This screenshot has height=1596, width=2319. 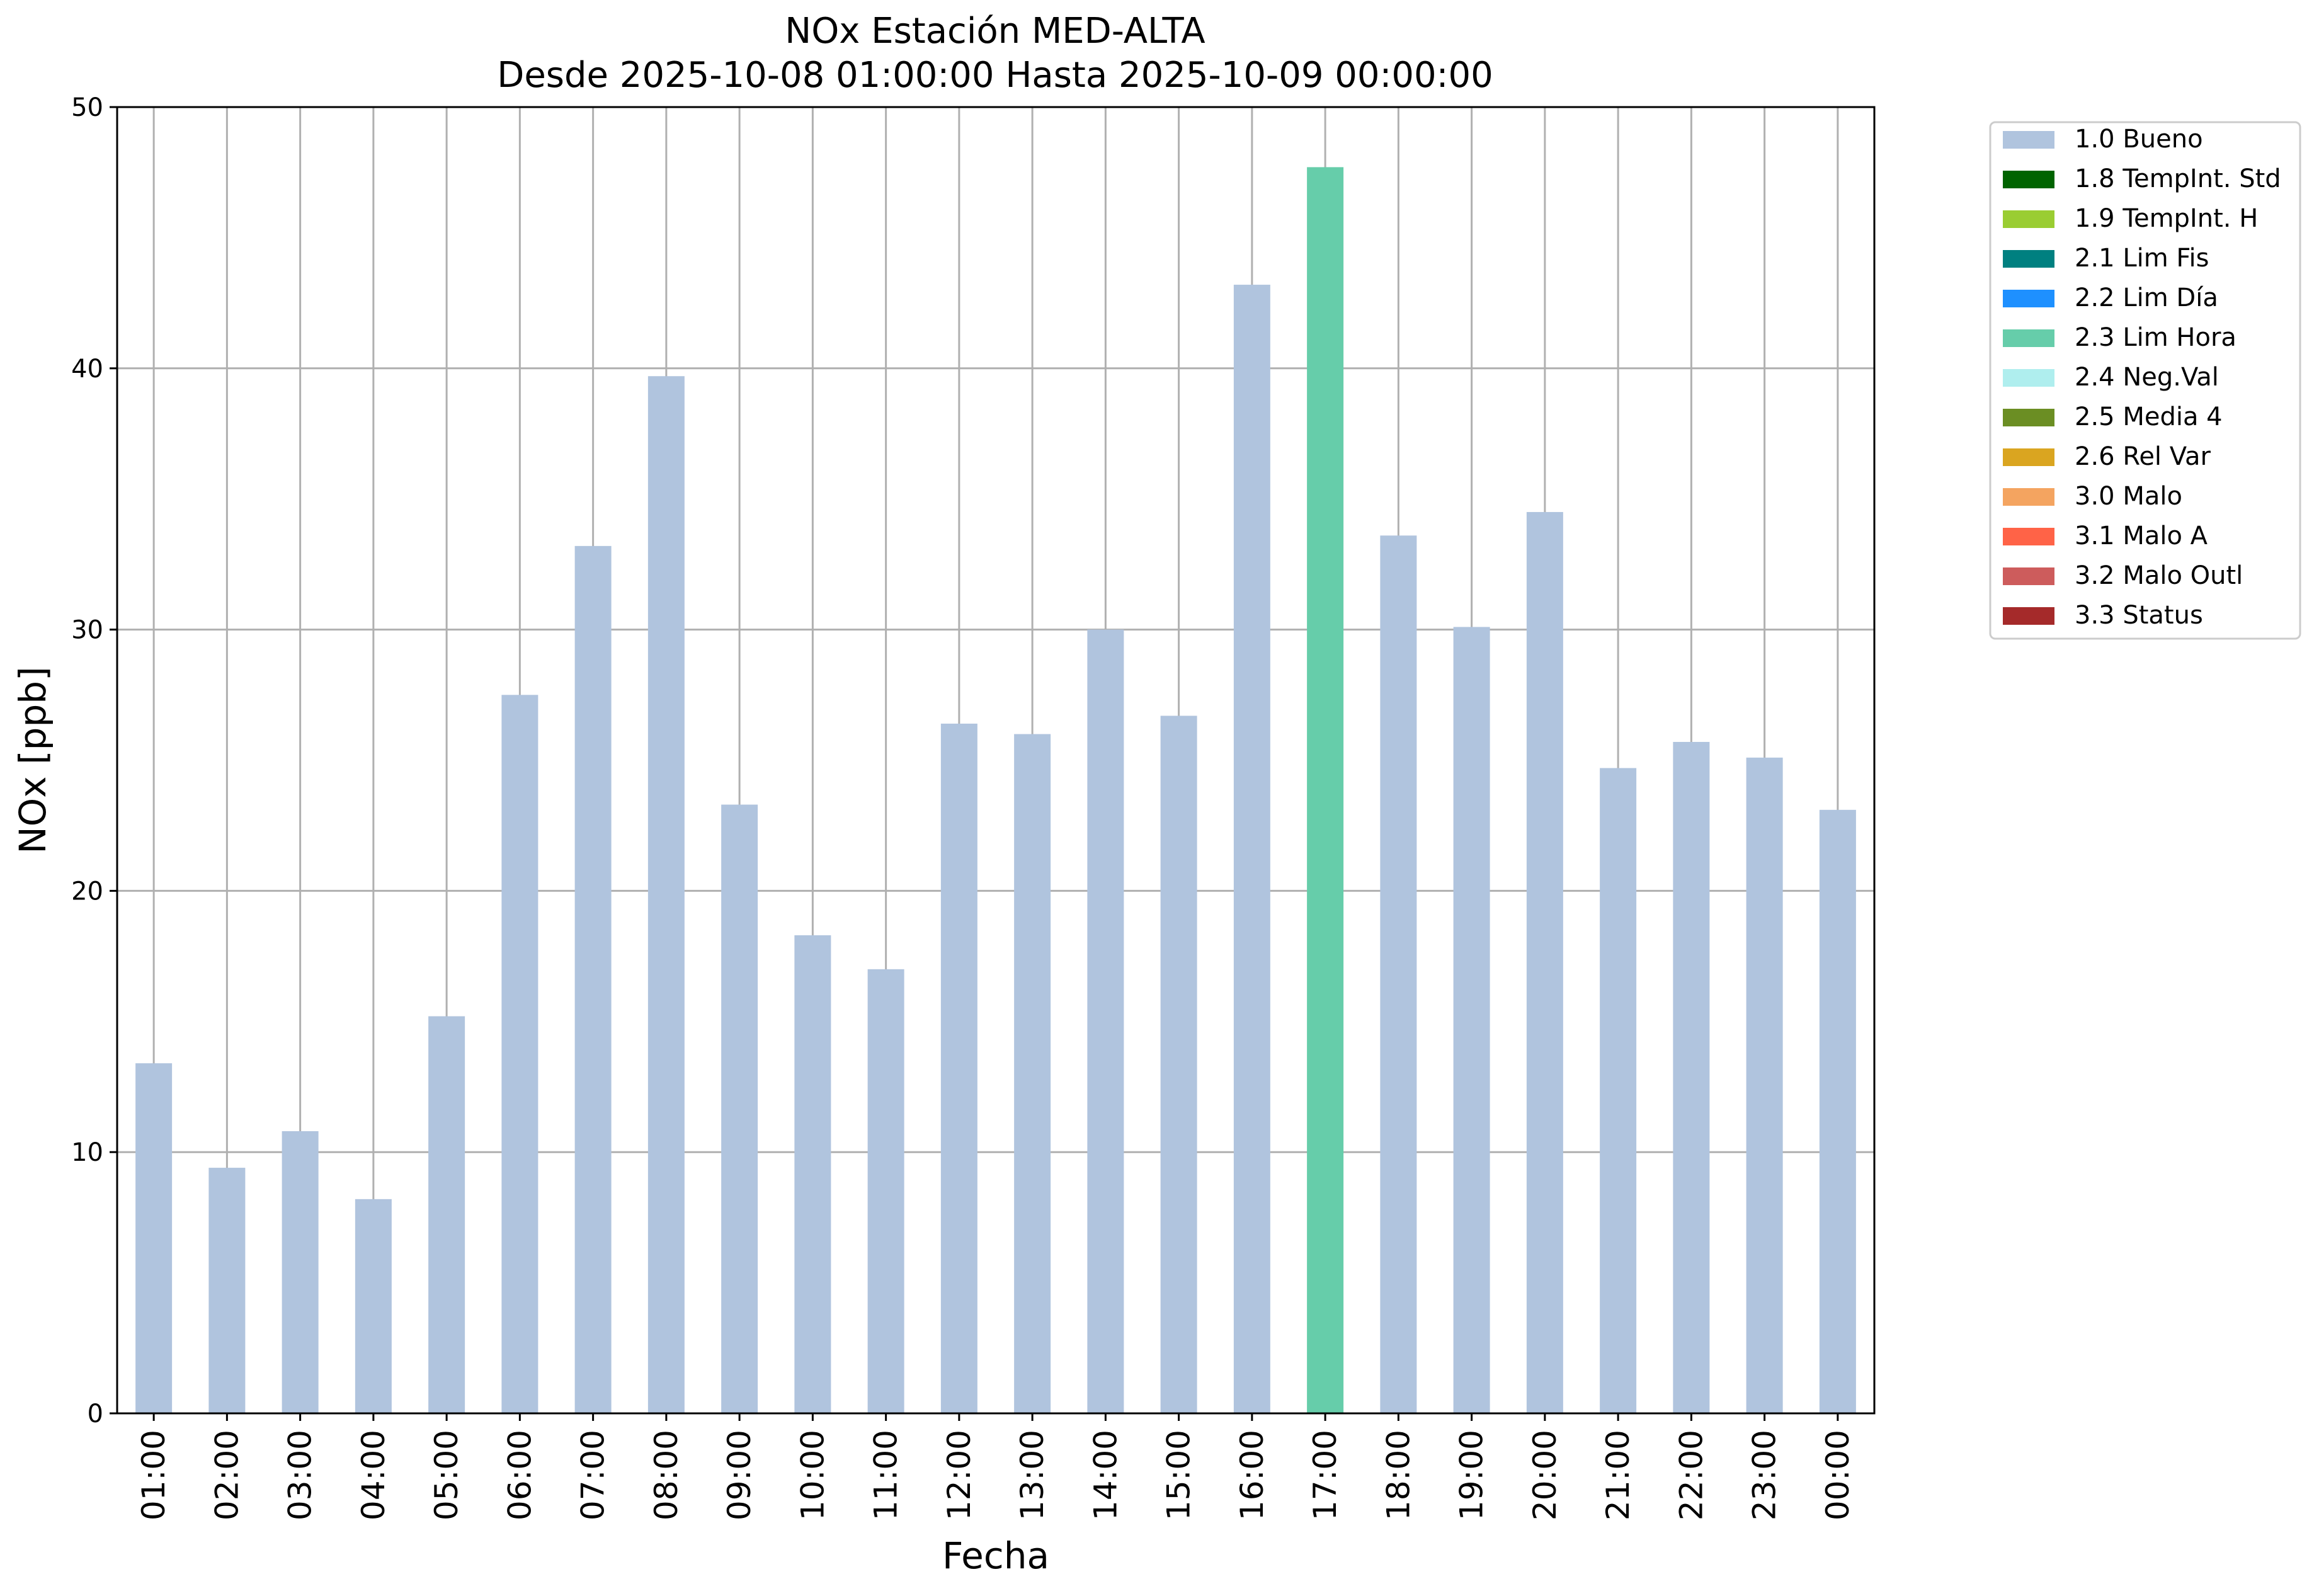 I want to click on x-tick-label: 23:00, so click(x=1764, y=1475).